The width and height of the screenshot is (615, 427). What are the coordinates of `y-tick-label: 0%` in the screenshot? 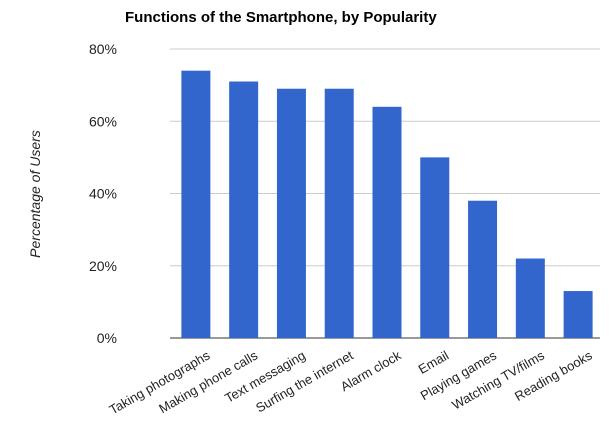 It's located at (107, 338).